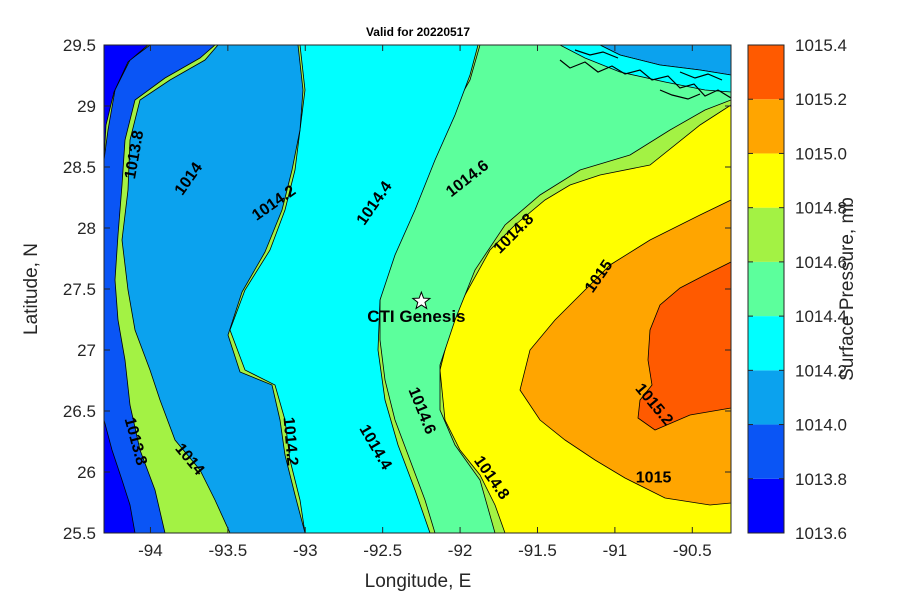  What do you see at coordinates (821, 533) in the screenshot?
I see `colorbar-tick-label: 1013.6` at bounding box center [821, 533].